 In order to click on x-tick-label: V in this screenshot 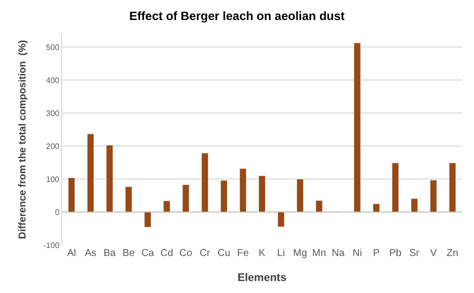, I will do `click(434, 253)`.